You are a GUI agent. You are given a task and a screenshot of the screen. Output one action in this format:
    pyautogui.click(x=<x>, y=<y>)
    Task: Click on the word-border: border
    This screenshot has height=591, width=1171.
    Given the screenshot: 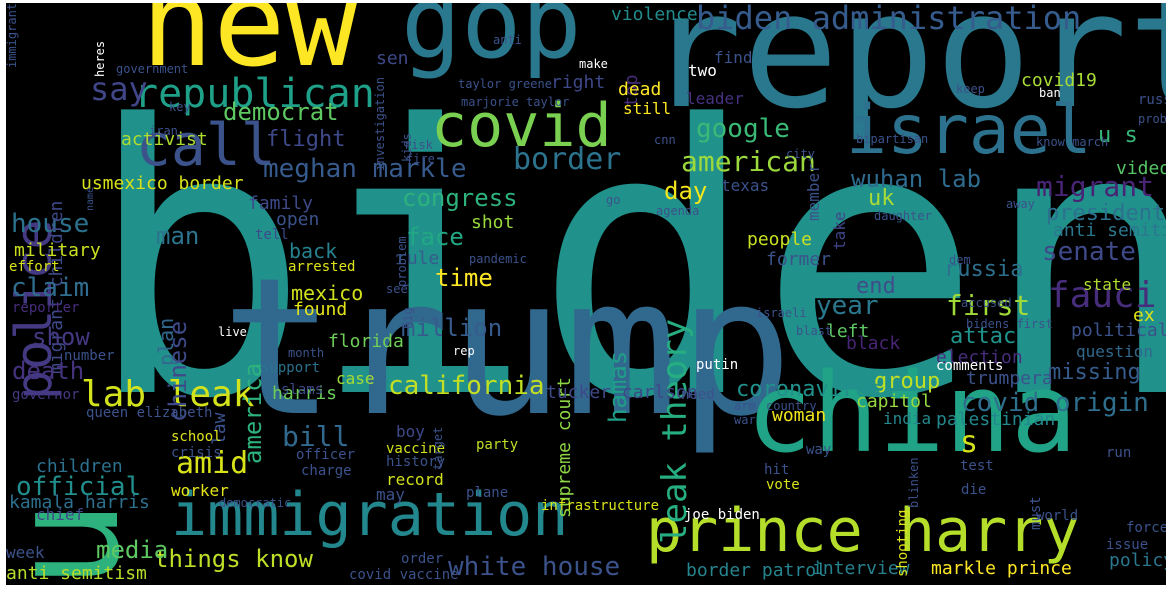 What is the action you would take?
    pyautogui.click(x=567, y=159)
    